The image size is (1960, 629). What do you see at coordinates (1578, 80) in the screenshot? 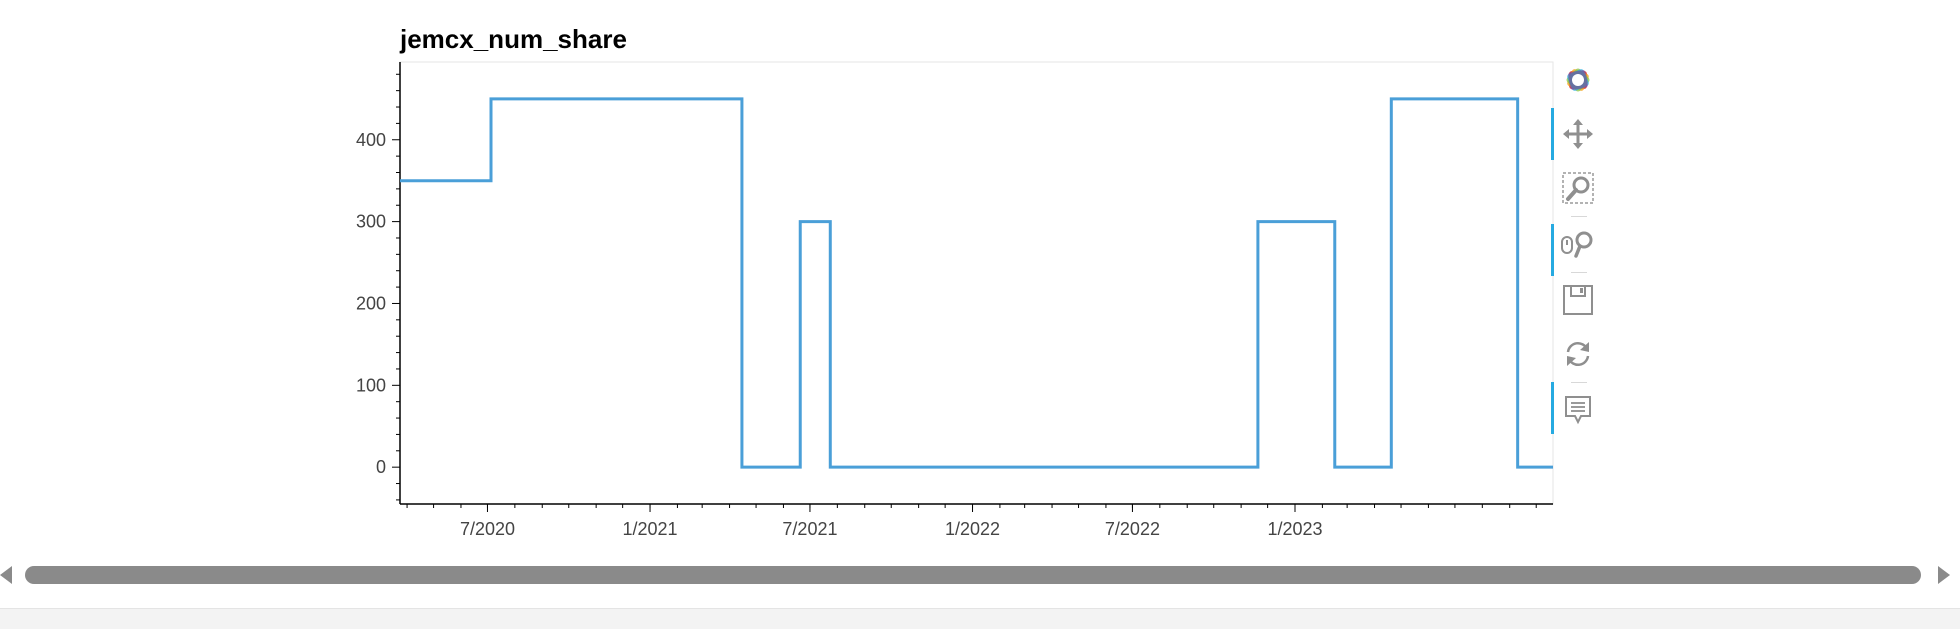
I see `bokeh-logo-icon` at bounding box center [1578, 80].